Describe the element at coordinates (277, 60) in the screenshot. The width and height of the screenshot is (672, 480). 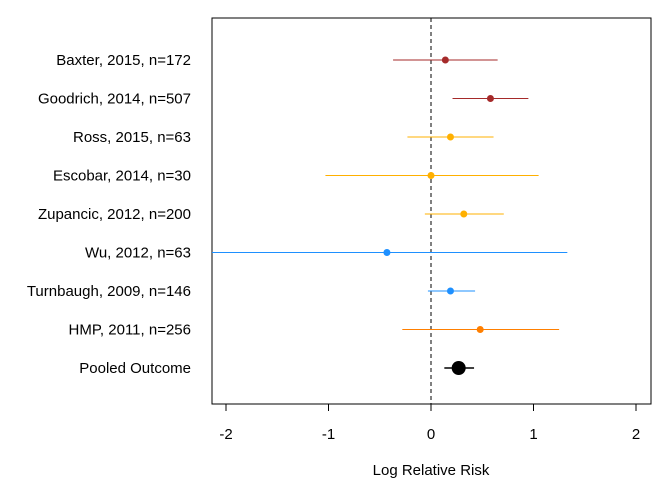
I see `study-row: Baxter, 2015, n=172` at that location.